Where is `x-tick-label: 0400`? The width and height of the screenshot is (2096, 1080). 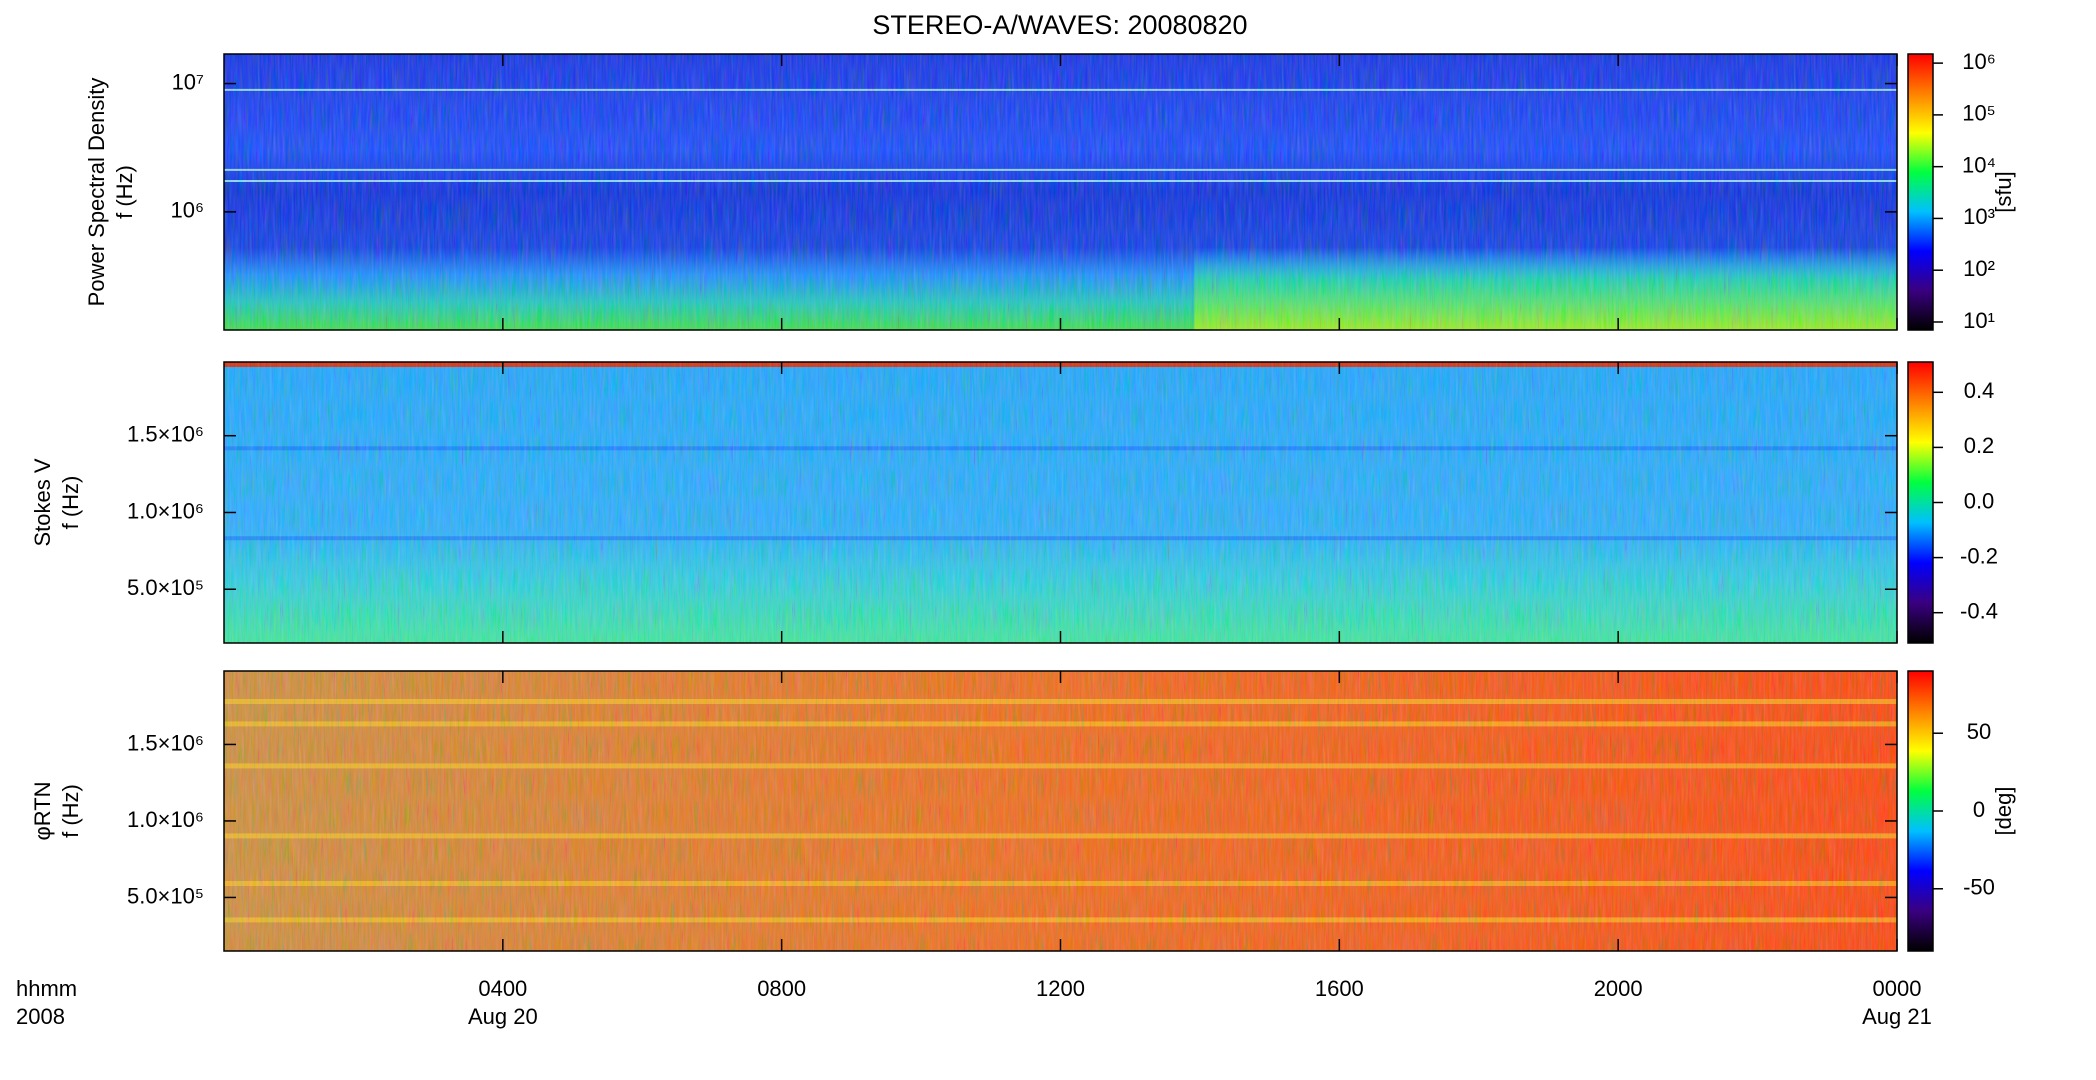
x-tick-label: 0400 is located at coordinates (502, 988).